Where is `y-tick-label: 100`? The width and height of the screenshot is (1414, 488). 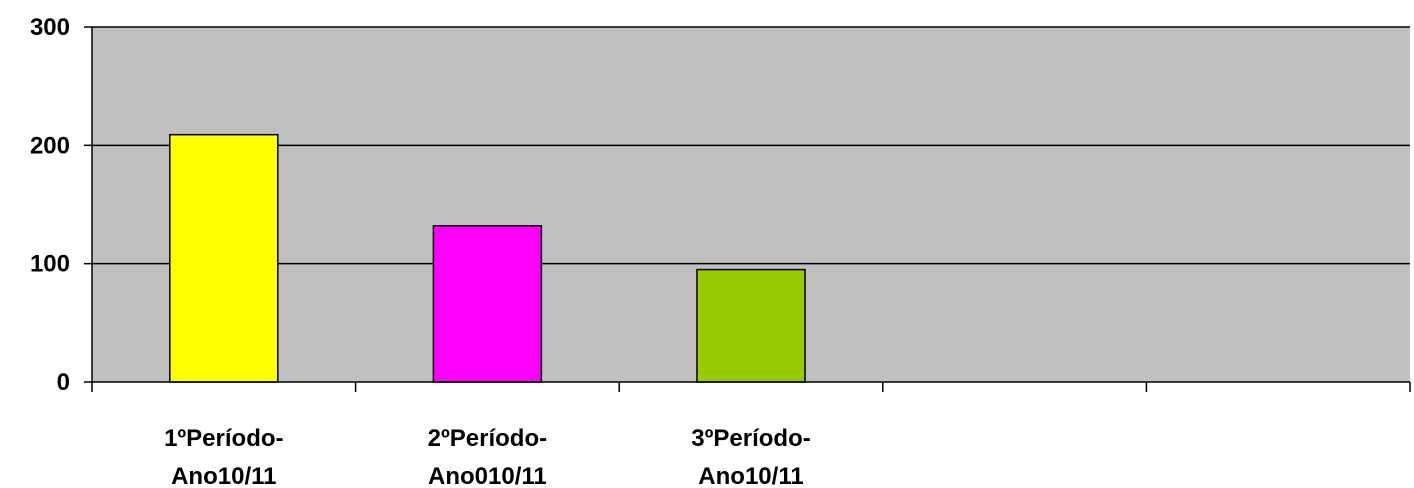 y-tick-label: 100 is located at coordinates (50, 264).